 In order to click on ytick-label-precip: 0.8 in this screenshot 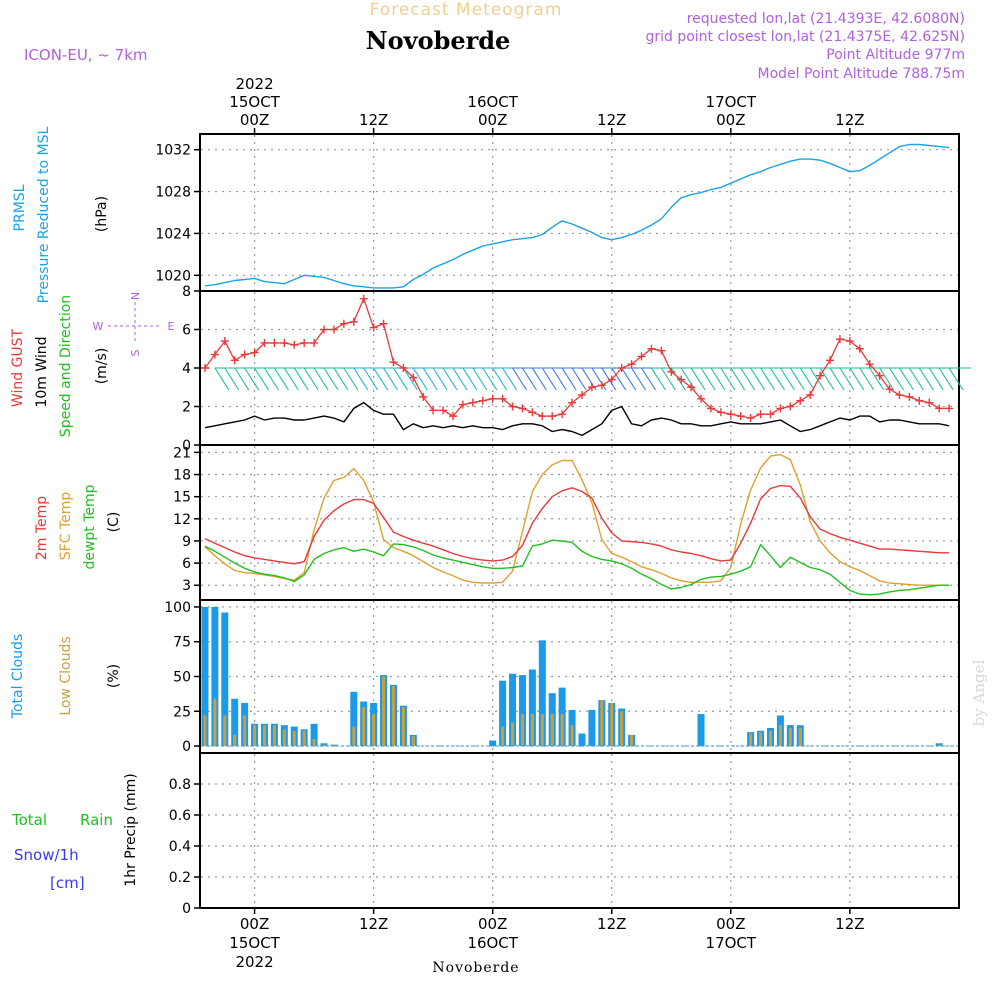, I will do `click(180, 785)`.